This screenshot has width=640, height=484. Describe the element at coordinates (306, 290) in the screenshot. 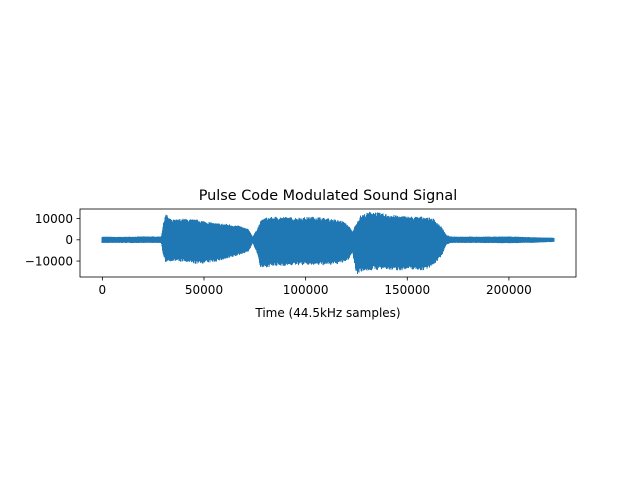

I see `x-tick-label: 100000` at that location.